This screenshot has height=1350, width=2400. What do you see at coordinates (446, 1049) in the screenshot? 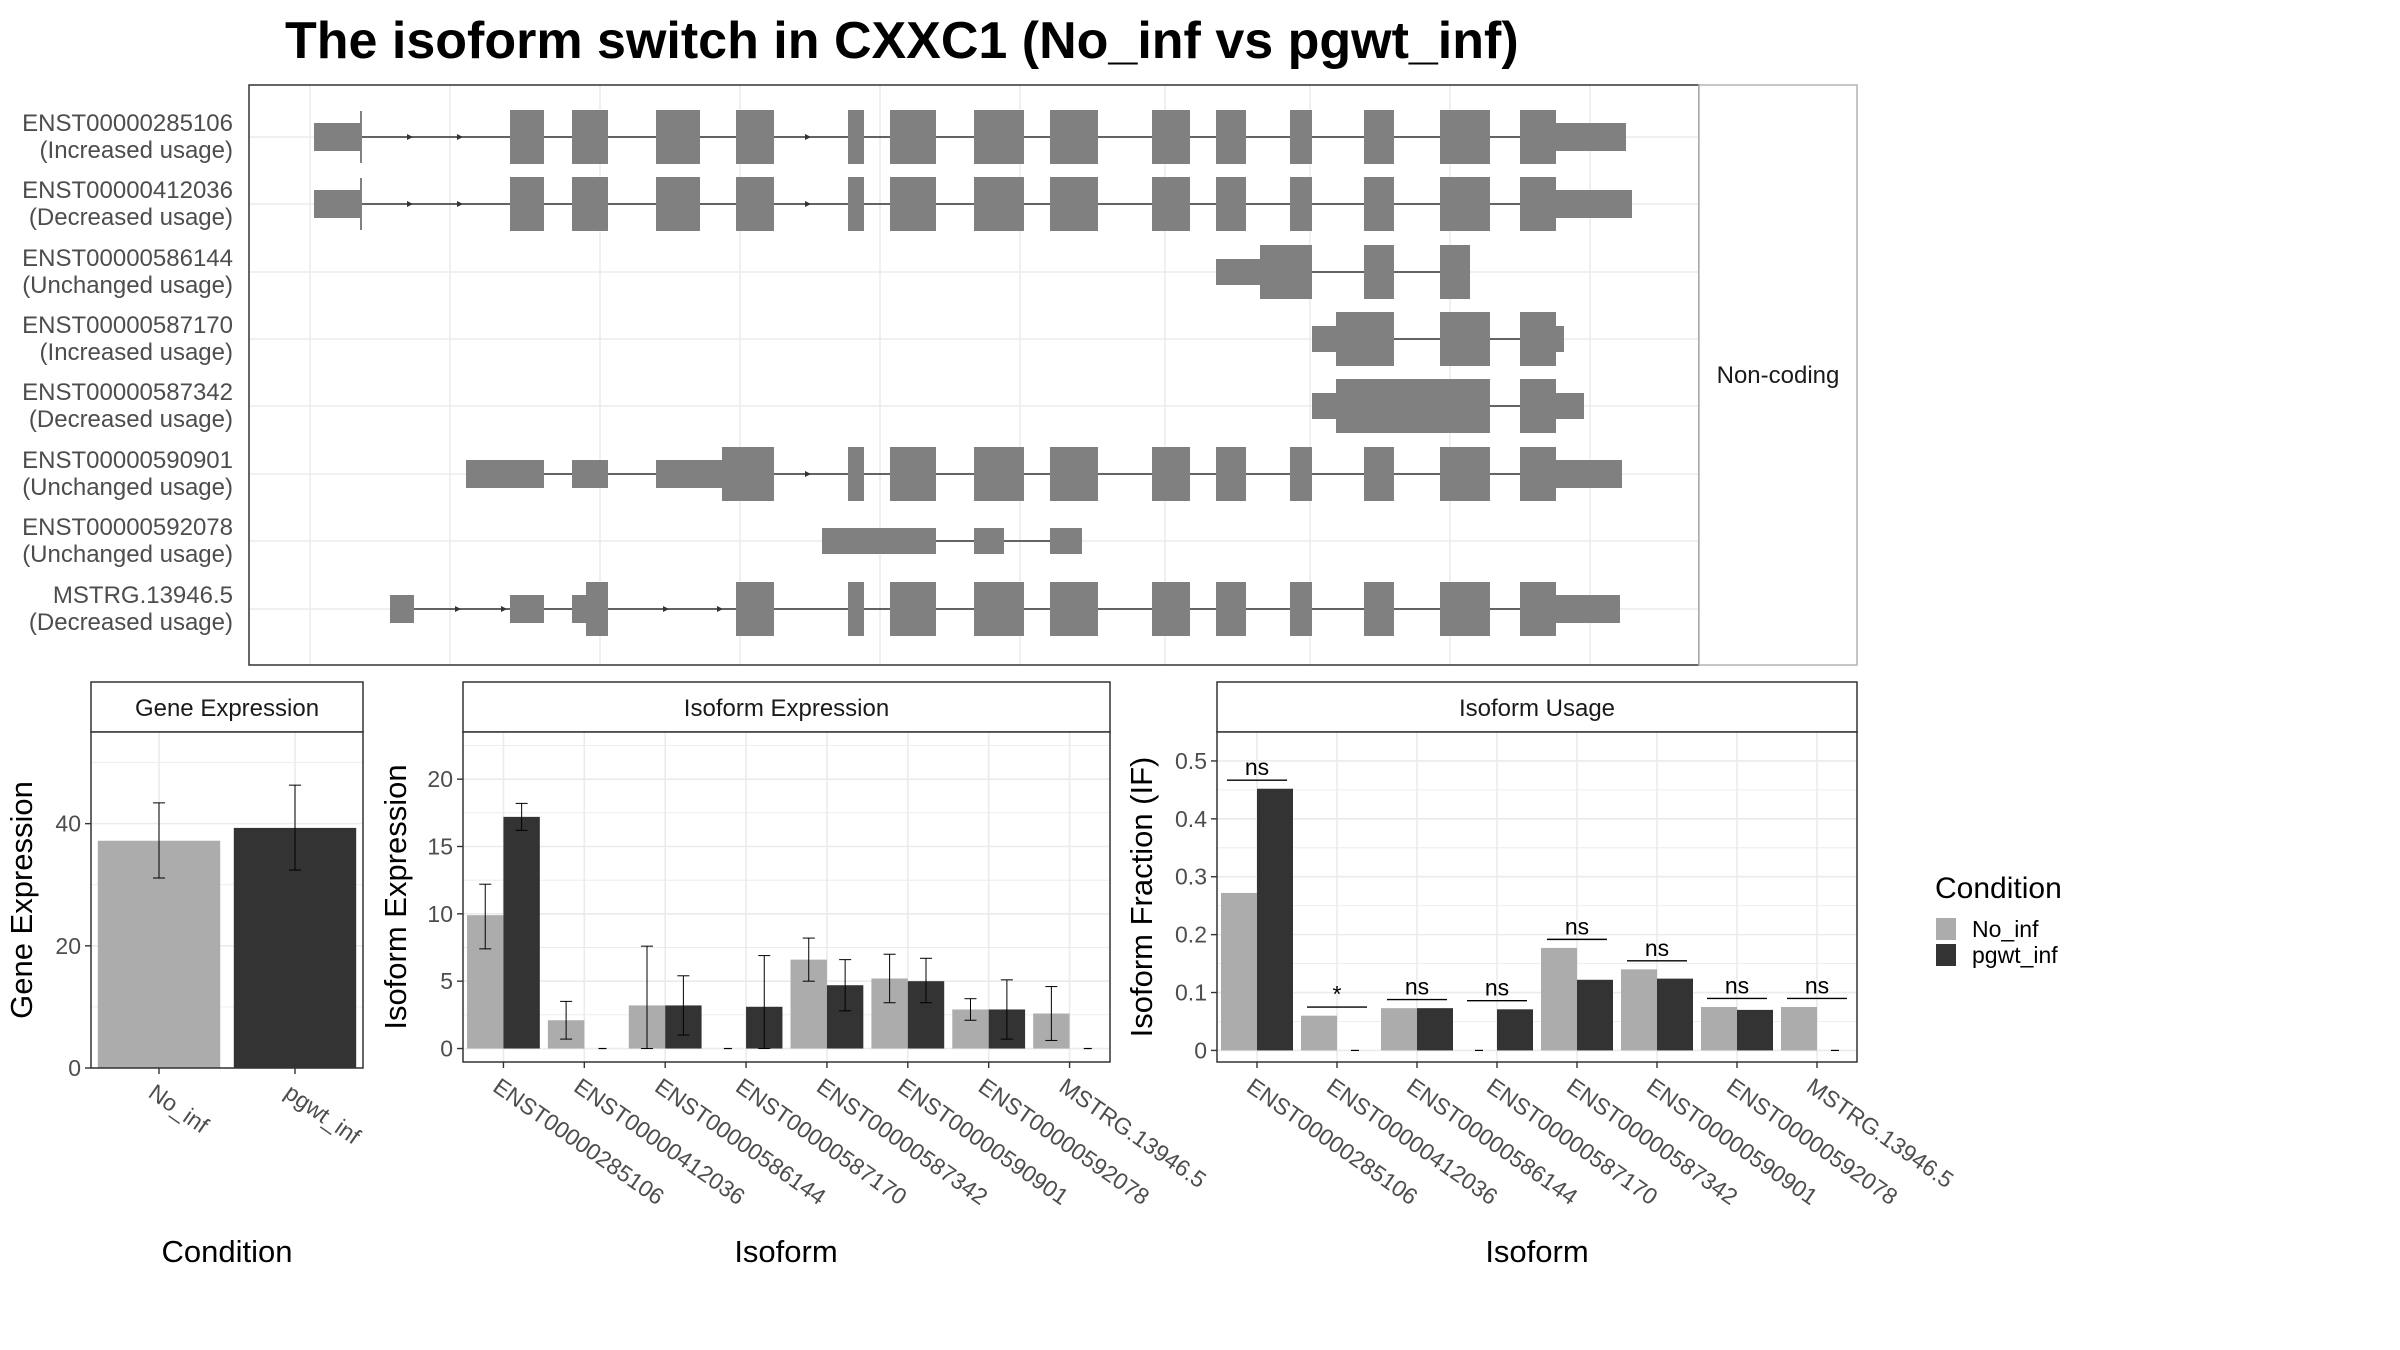
I see `y-tick-label: 0` at bounding box center [446, 1049].